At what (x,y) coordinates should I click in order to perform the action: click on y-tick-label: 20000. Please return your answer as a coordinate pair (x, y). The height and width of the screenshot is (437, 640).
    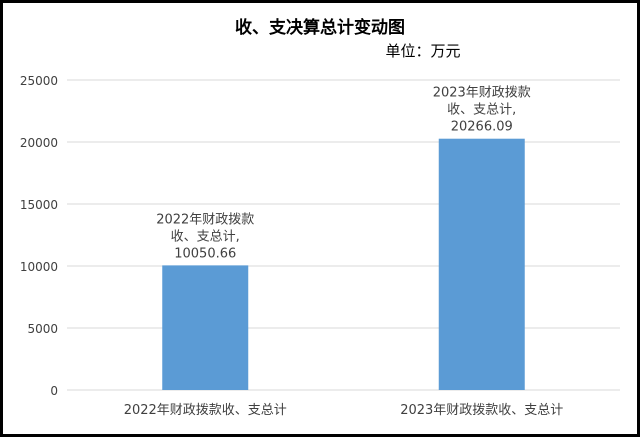
    Looking at the image, I should click on (39, 143).